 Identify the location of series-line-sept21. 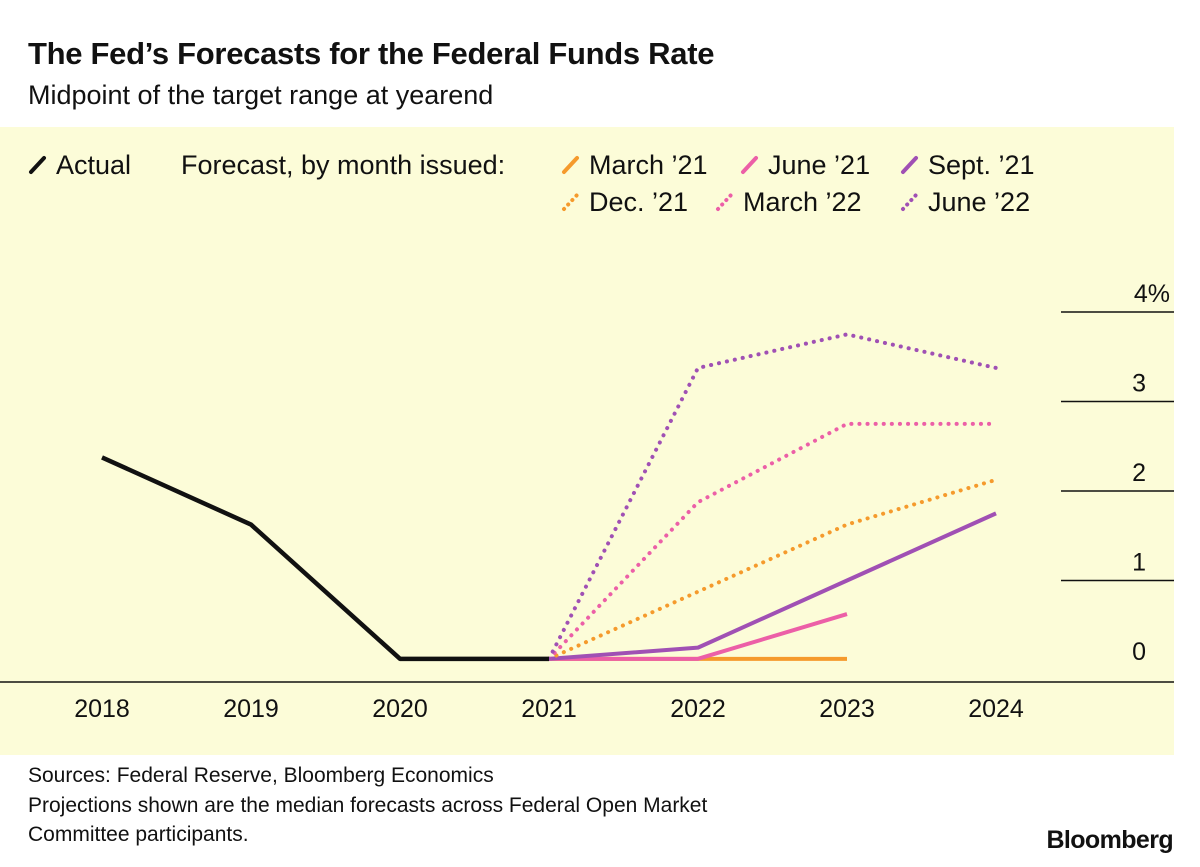
(772, 586).